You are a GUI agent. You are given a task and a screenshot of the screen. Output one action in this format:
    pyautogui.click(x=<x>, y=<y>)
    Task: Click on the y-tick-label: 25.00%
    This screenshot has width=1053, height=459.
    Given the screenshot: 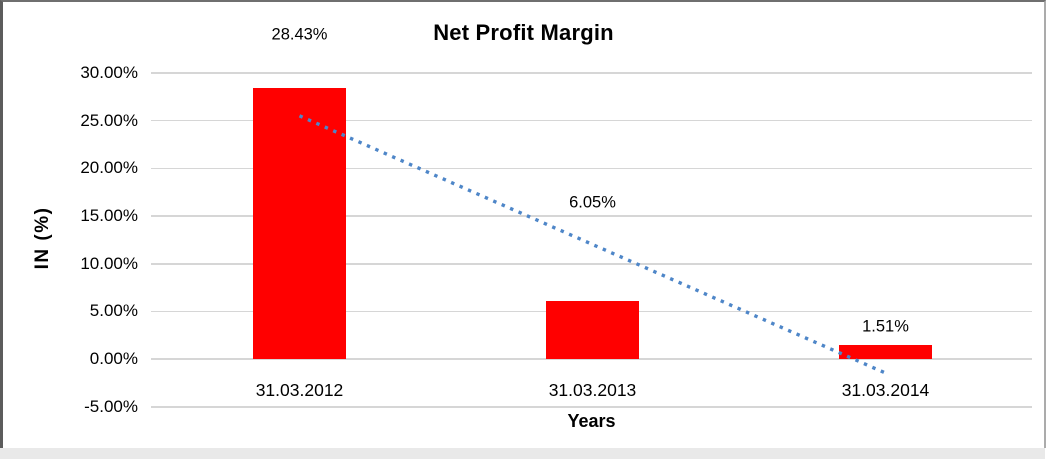 What is the action you would take?
    pyautogui.click(x=109, y=120)
    